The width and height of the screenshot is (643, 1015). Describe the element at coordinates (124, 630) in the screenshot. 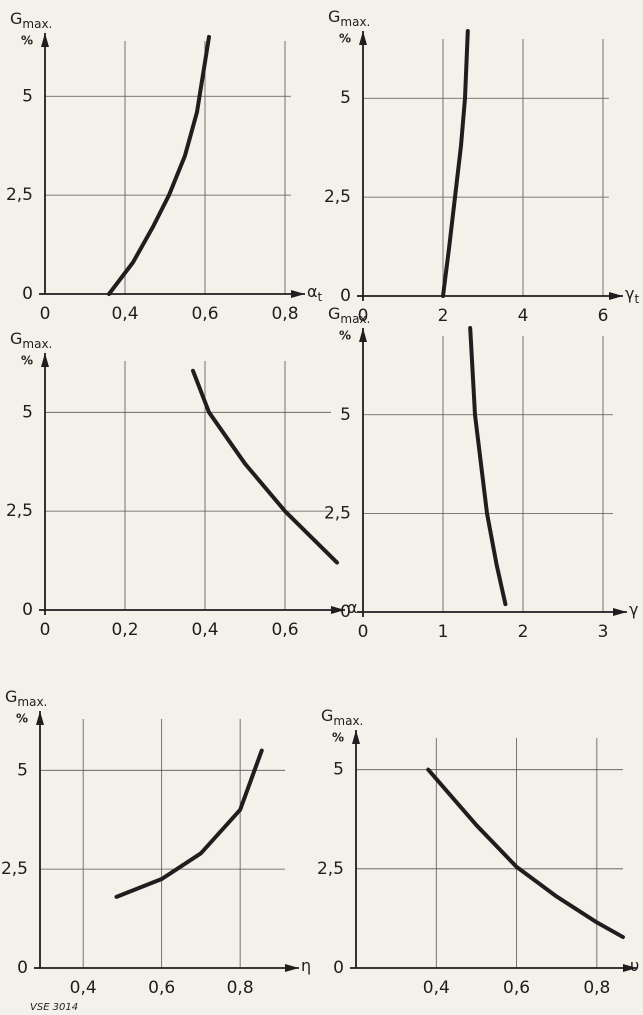

I see `x-tick-label: 0,2` at that location.